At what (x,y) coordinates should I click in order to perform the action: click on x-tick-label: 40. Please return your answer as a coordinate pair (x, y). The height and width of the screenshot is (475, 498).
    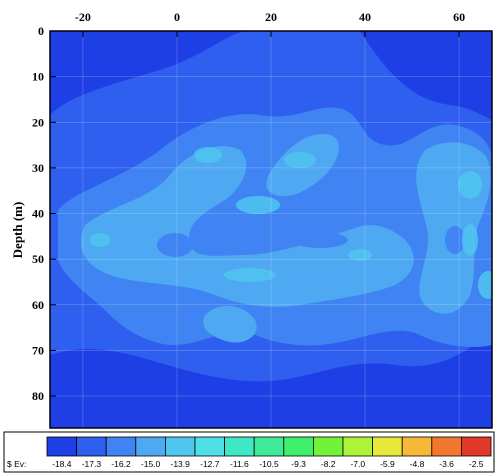
    Looking at the image, I should click on (365, 17).